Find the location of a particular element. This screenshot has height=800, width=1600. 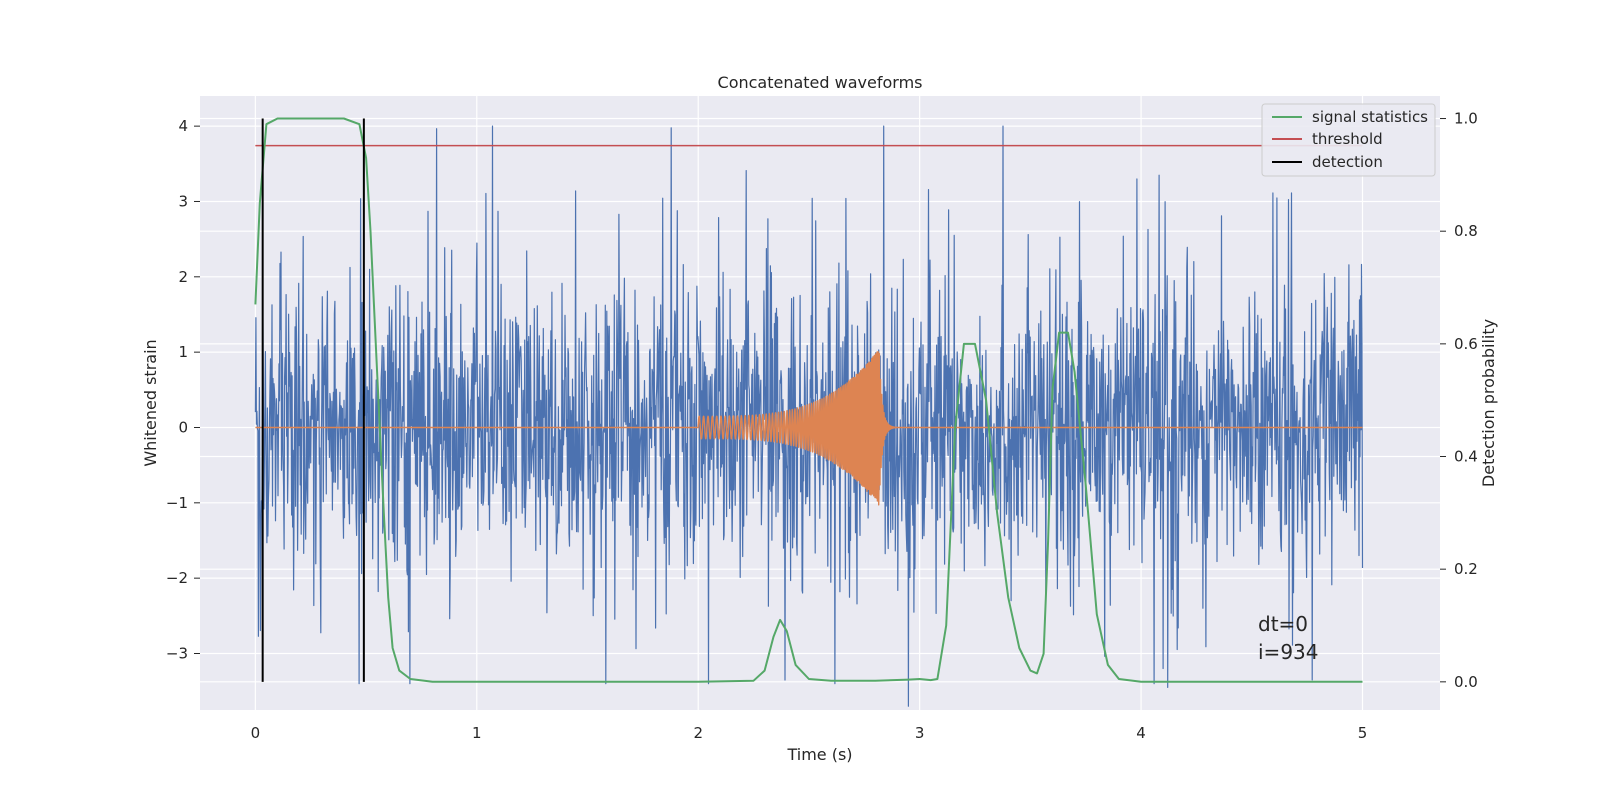

y2-tick-label: 0.8 is located at coordinates (1466, 231).